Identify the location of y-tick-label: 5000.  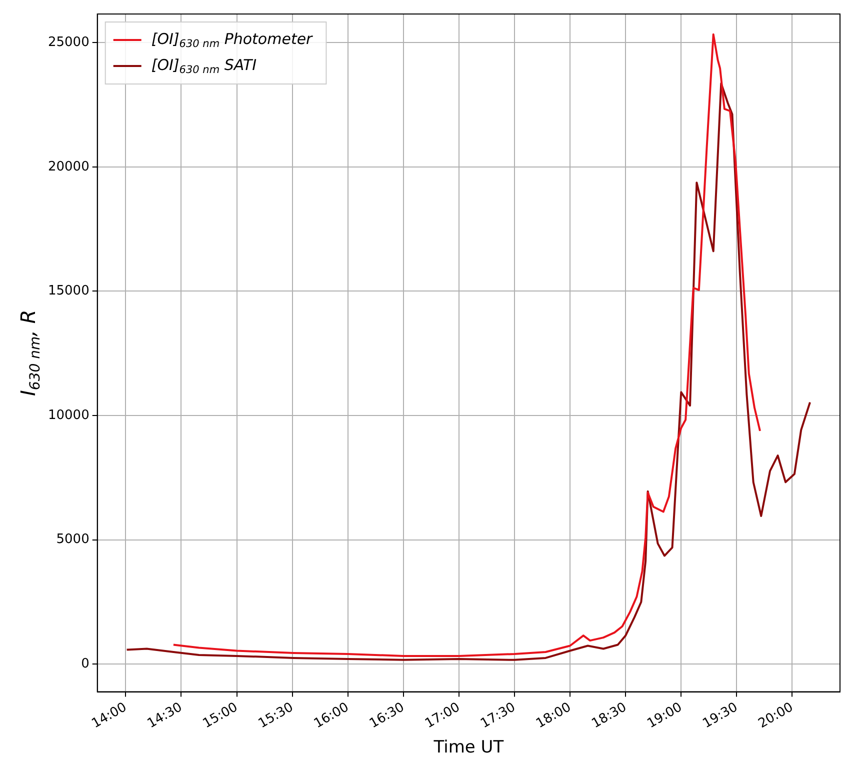
(73, 540).